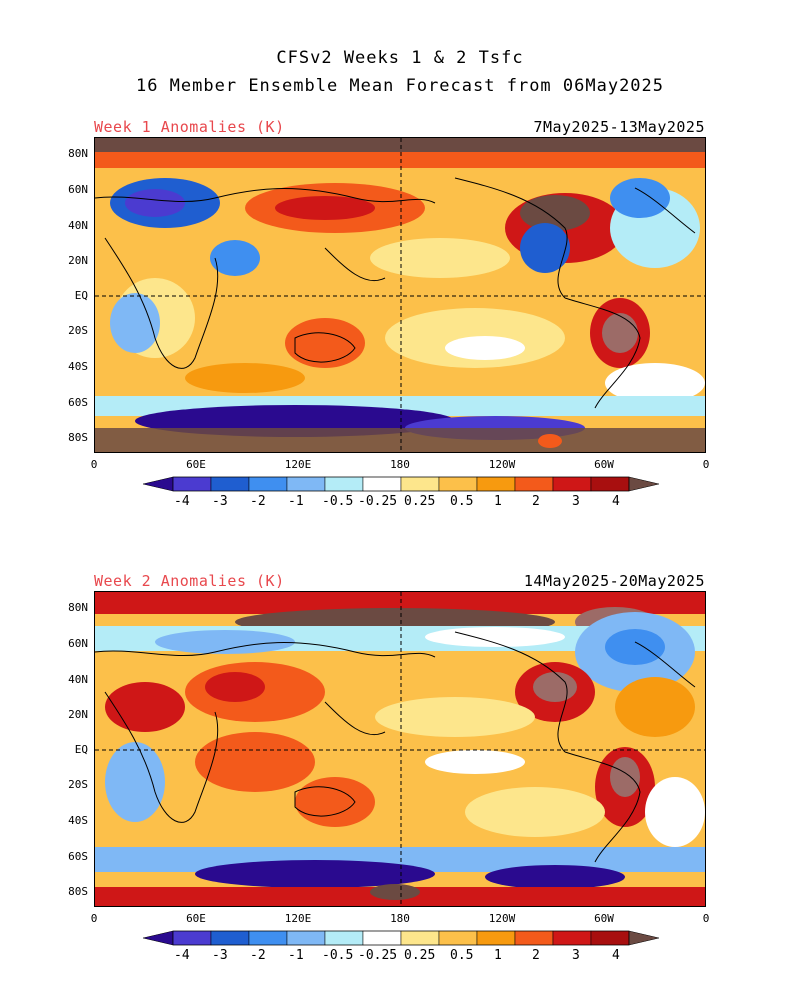 The height and width of the screenshot is (1000, 800). I want to click on week2-lat-label: 80S, so click(78, 891).